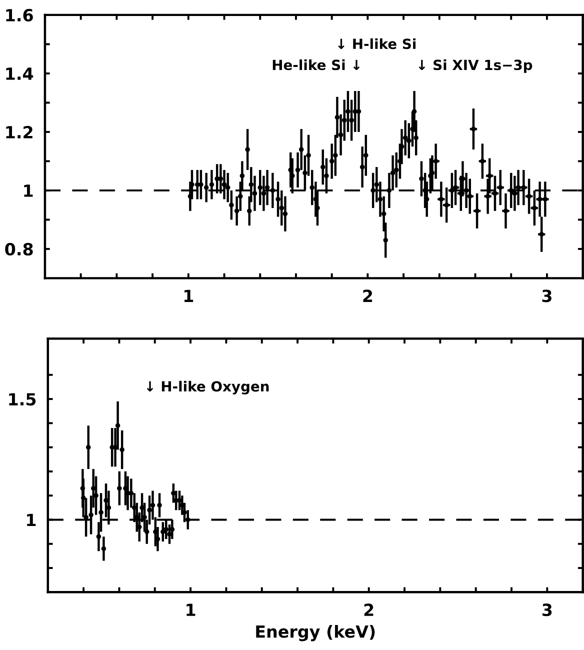  Describe the element at coordinates (22, 399) in the screenshot. I see `y-tick-label: 1.5` at that location.